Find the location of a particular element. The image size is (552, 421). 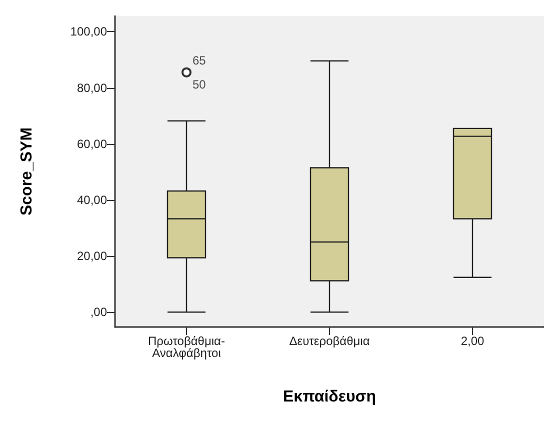

annotation: 50 is located at coordinates (199, 84).